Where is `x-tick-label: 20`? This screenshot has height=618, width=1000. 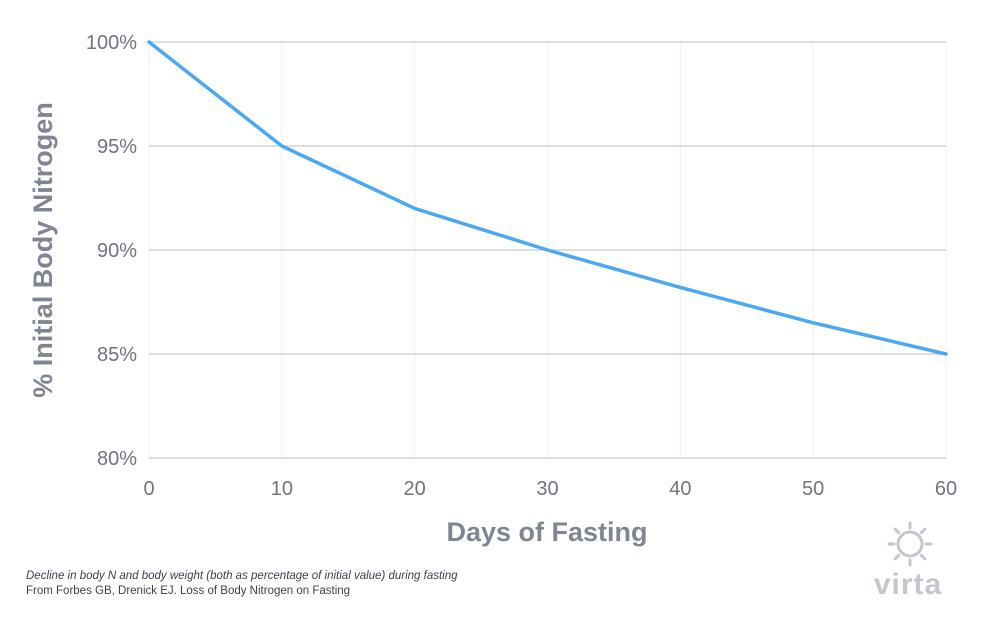 x-tick-label: 20 is located at coordinates (415, 489).